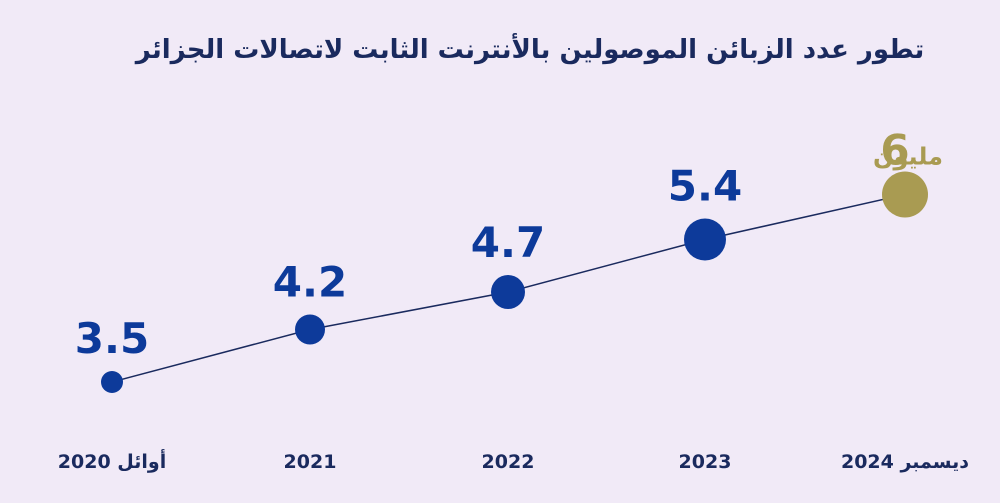  I want to click on x-tick-label: 2022, so click(508, 462).